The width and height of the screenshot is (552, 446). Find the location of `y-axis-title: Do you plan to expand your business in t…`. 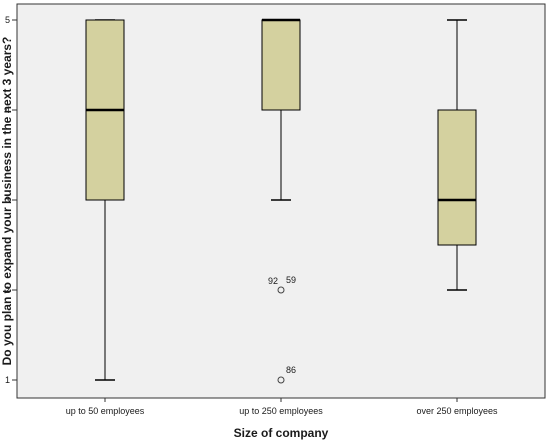

y-axis-title: Do you plan to expand your business in t… is located at coordinates (7, 201).